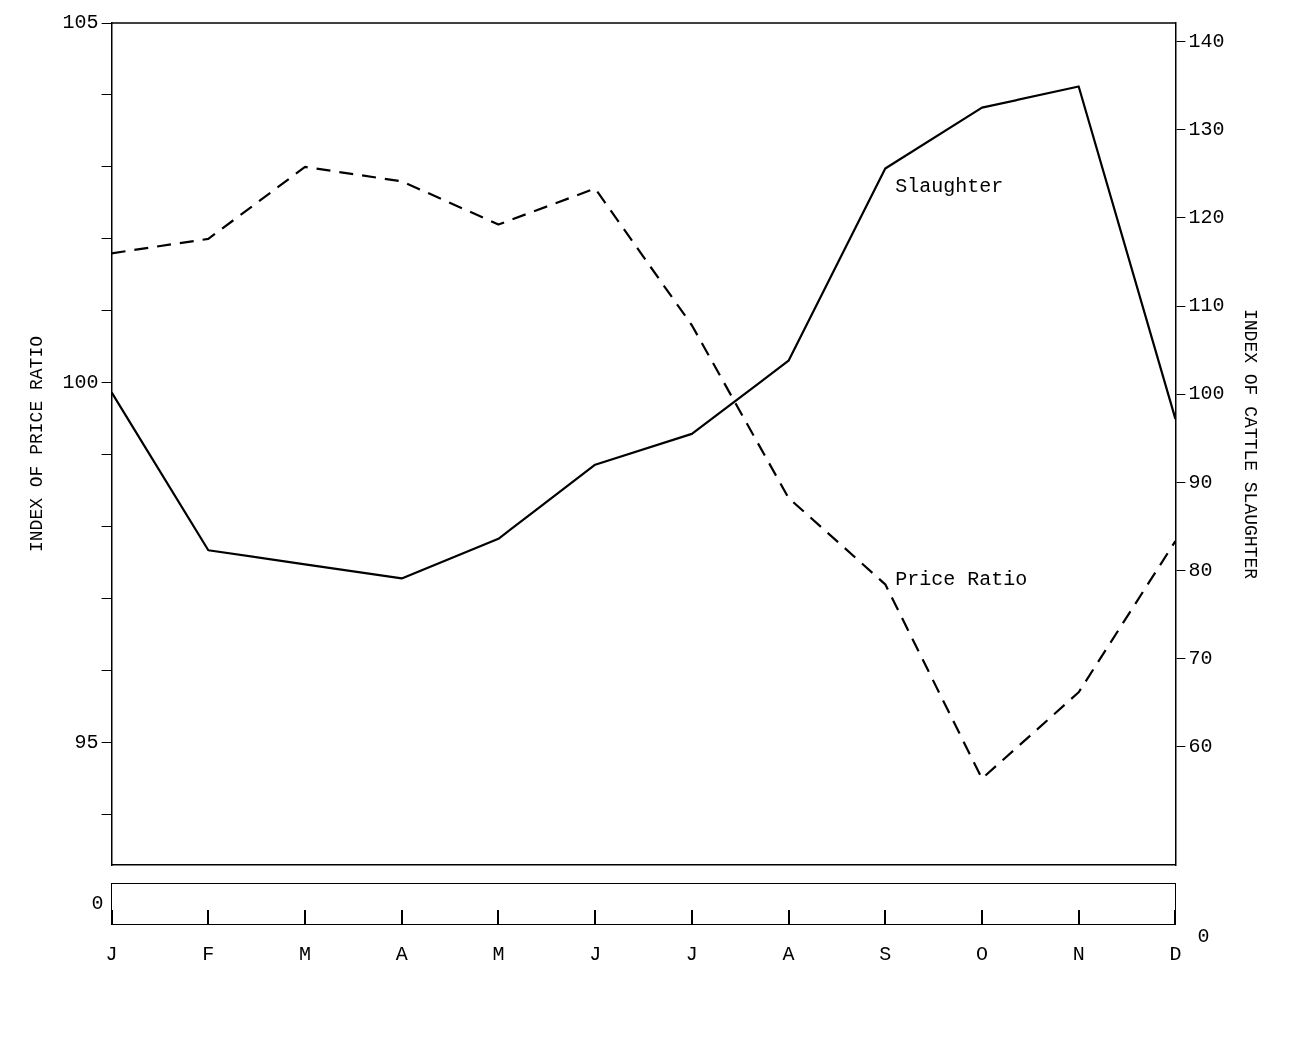 This screenshot has height=1051, width=1291. What do you see at coordinates (36, 444) in the screenshot?
I see `y-axis-title: INDEX OF PRICE RATIO` at bounding box center [36, 444].